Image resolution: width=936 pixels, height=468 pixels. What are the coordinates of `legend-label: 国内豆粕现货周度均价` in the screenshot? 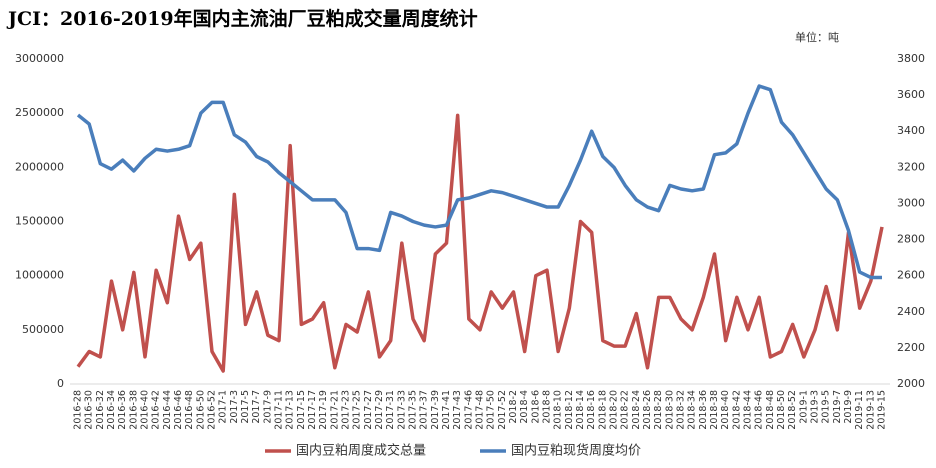 It's located at (576, 451).